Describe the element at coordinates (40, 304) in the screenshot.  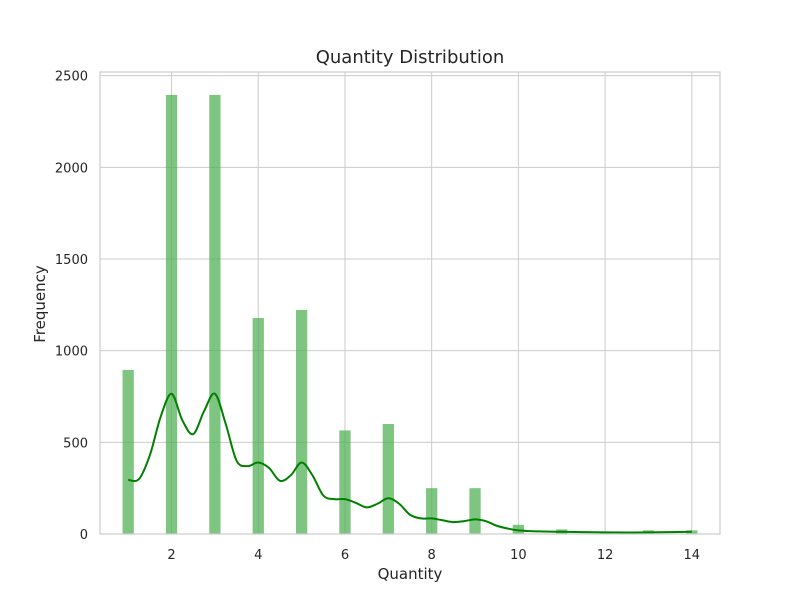
I see `y-axis-label: Frequency` at that location.